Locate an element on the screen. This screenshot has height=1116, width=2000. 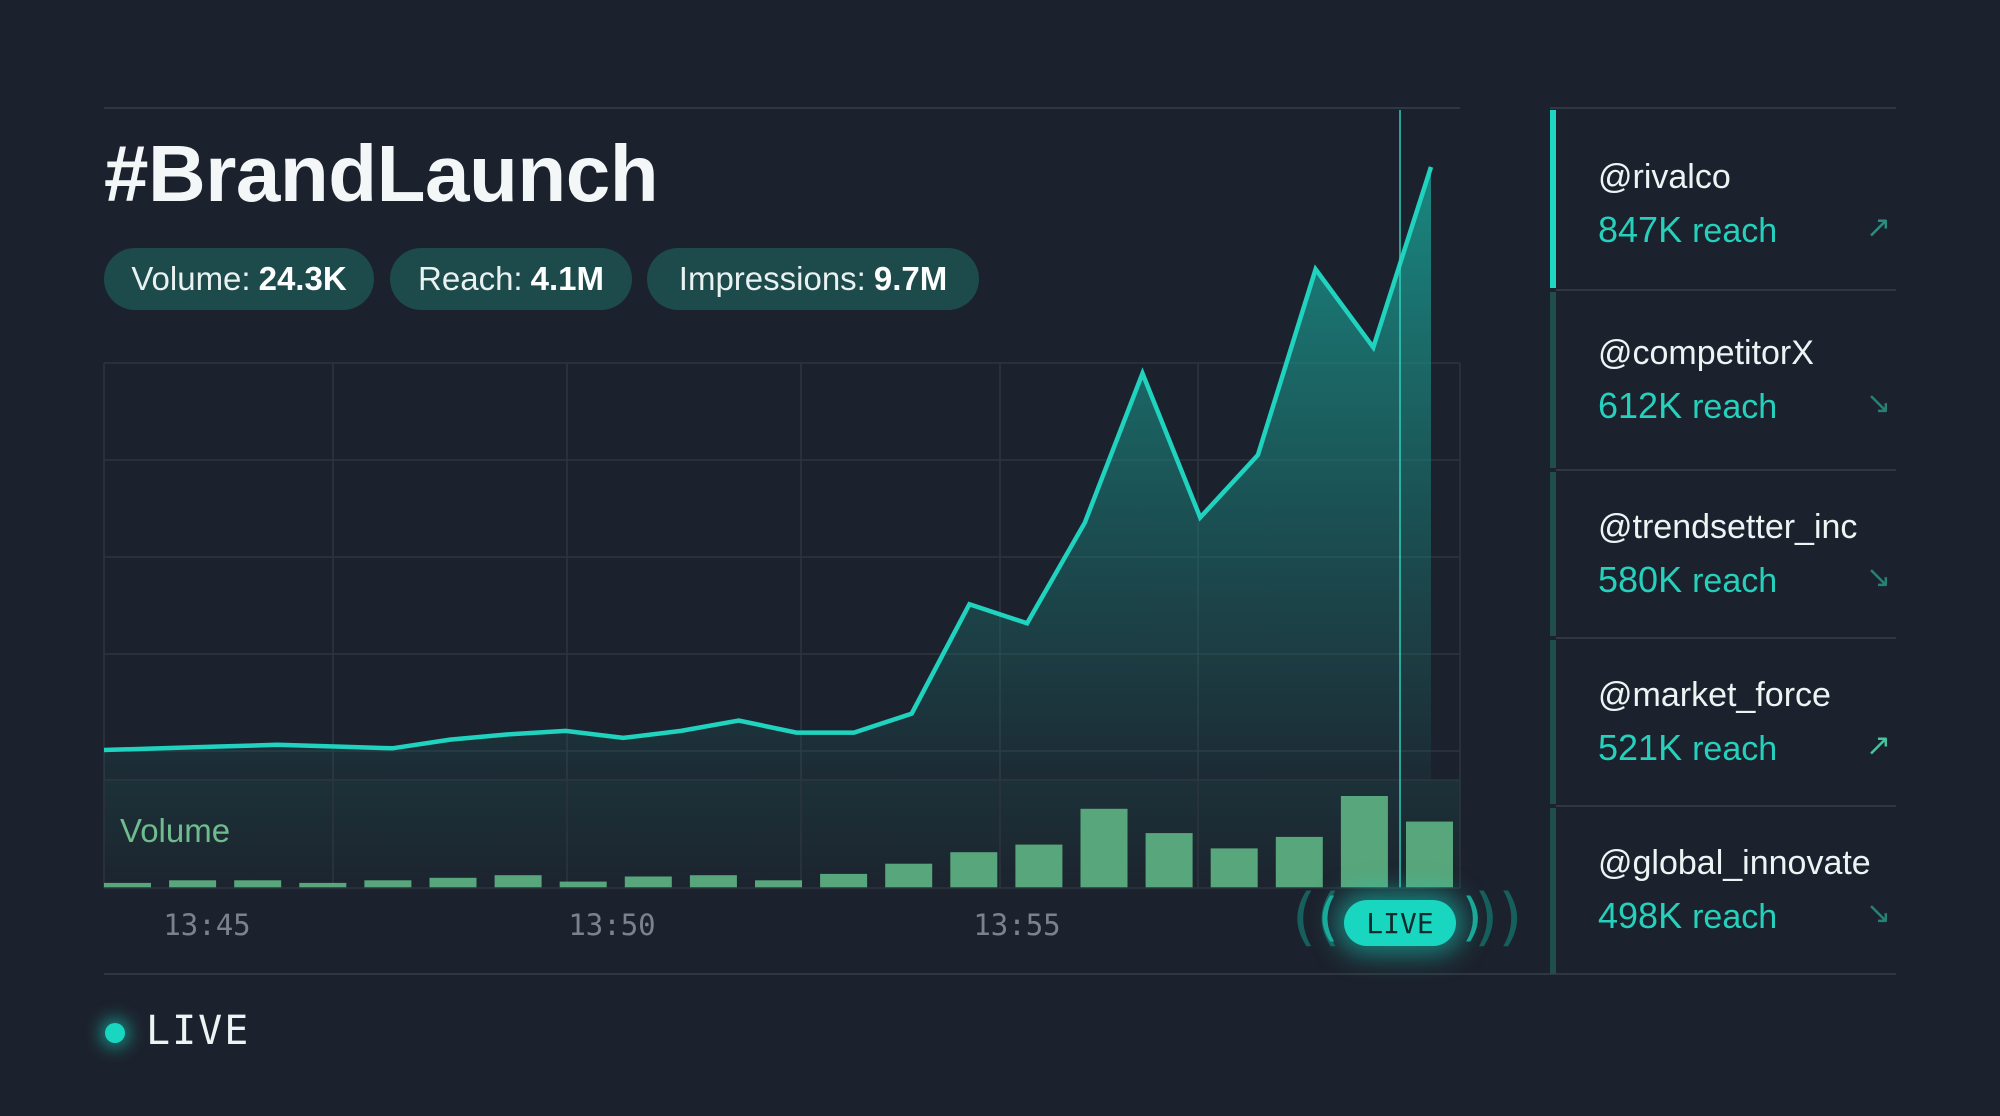
account-reach: 612K reach is located at coordinates (1748, 406).